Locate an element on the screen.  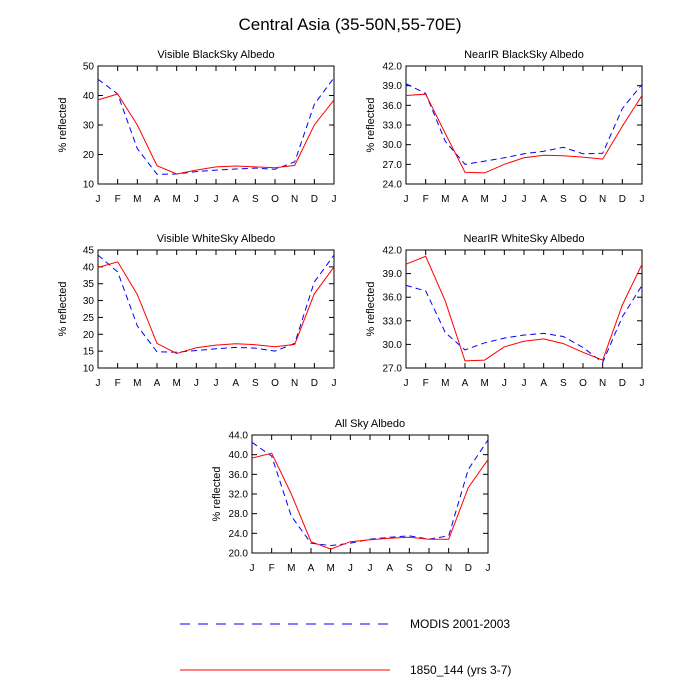
y-tick-label: 35 is located at coordinates (89, 284).